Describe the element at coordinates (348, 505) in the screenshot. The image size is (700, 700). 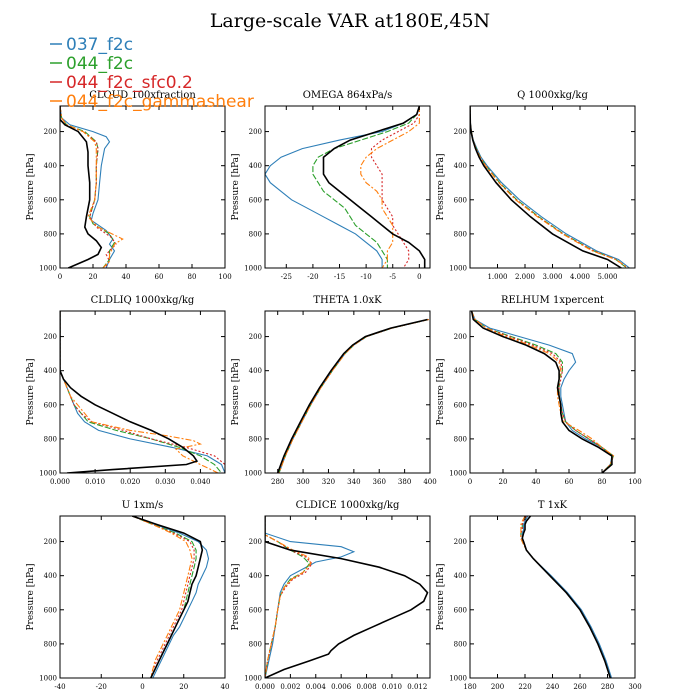
I see `panel-title: CLDICE 1000xkg/kg` at that location.